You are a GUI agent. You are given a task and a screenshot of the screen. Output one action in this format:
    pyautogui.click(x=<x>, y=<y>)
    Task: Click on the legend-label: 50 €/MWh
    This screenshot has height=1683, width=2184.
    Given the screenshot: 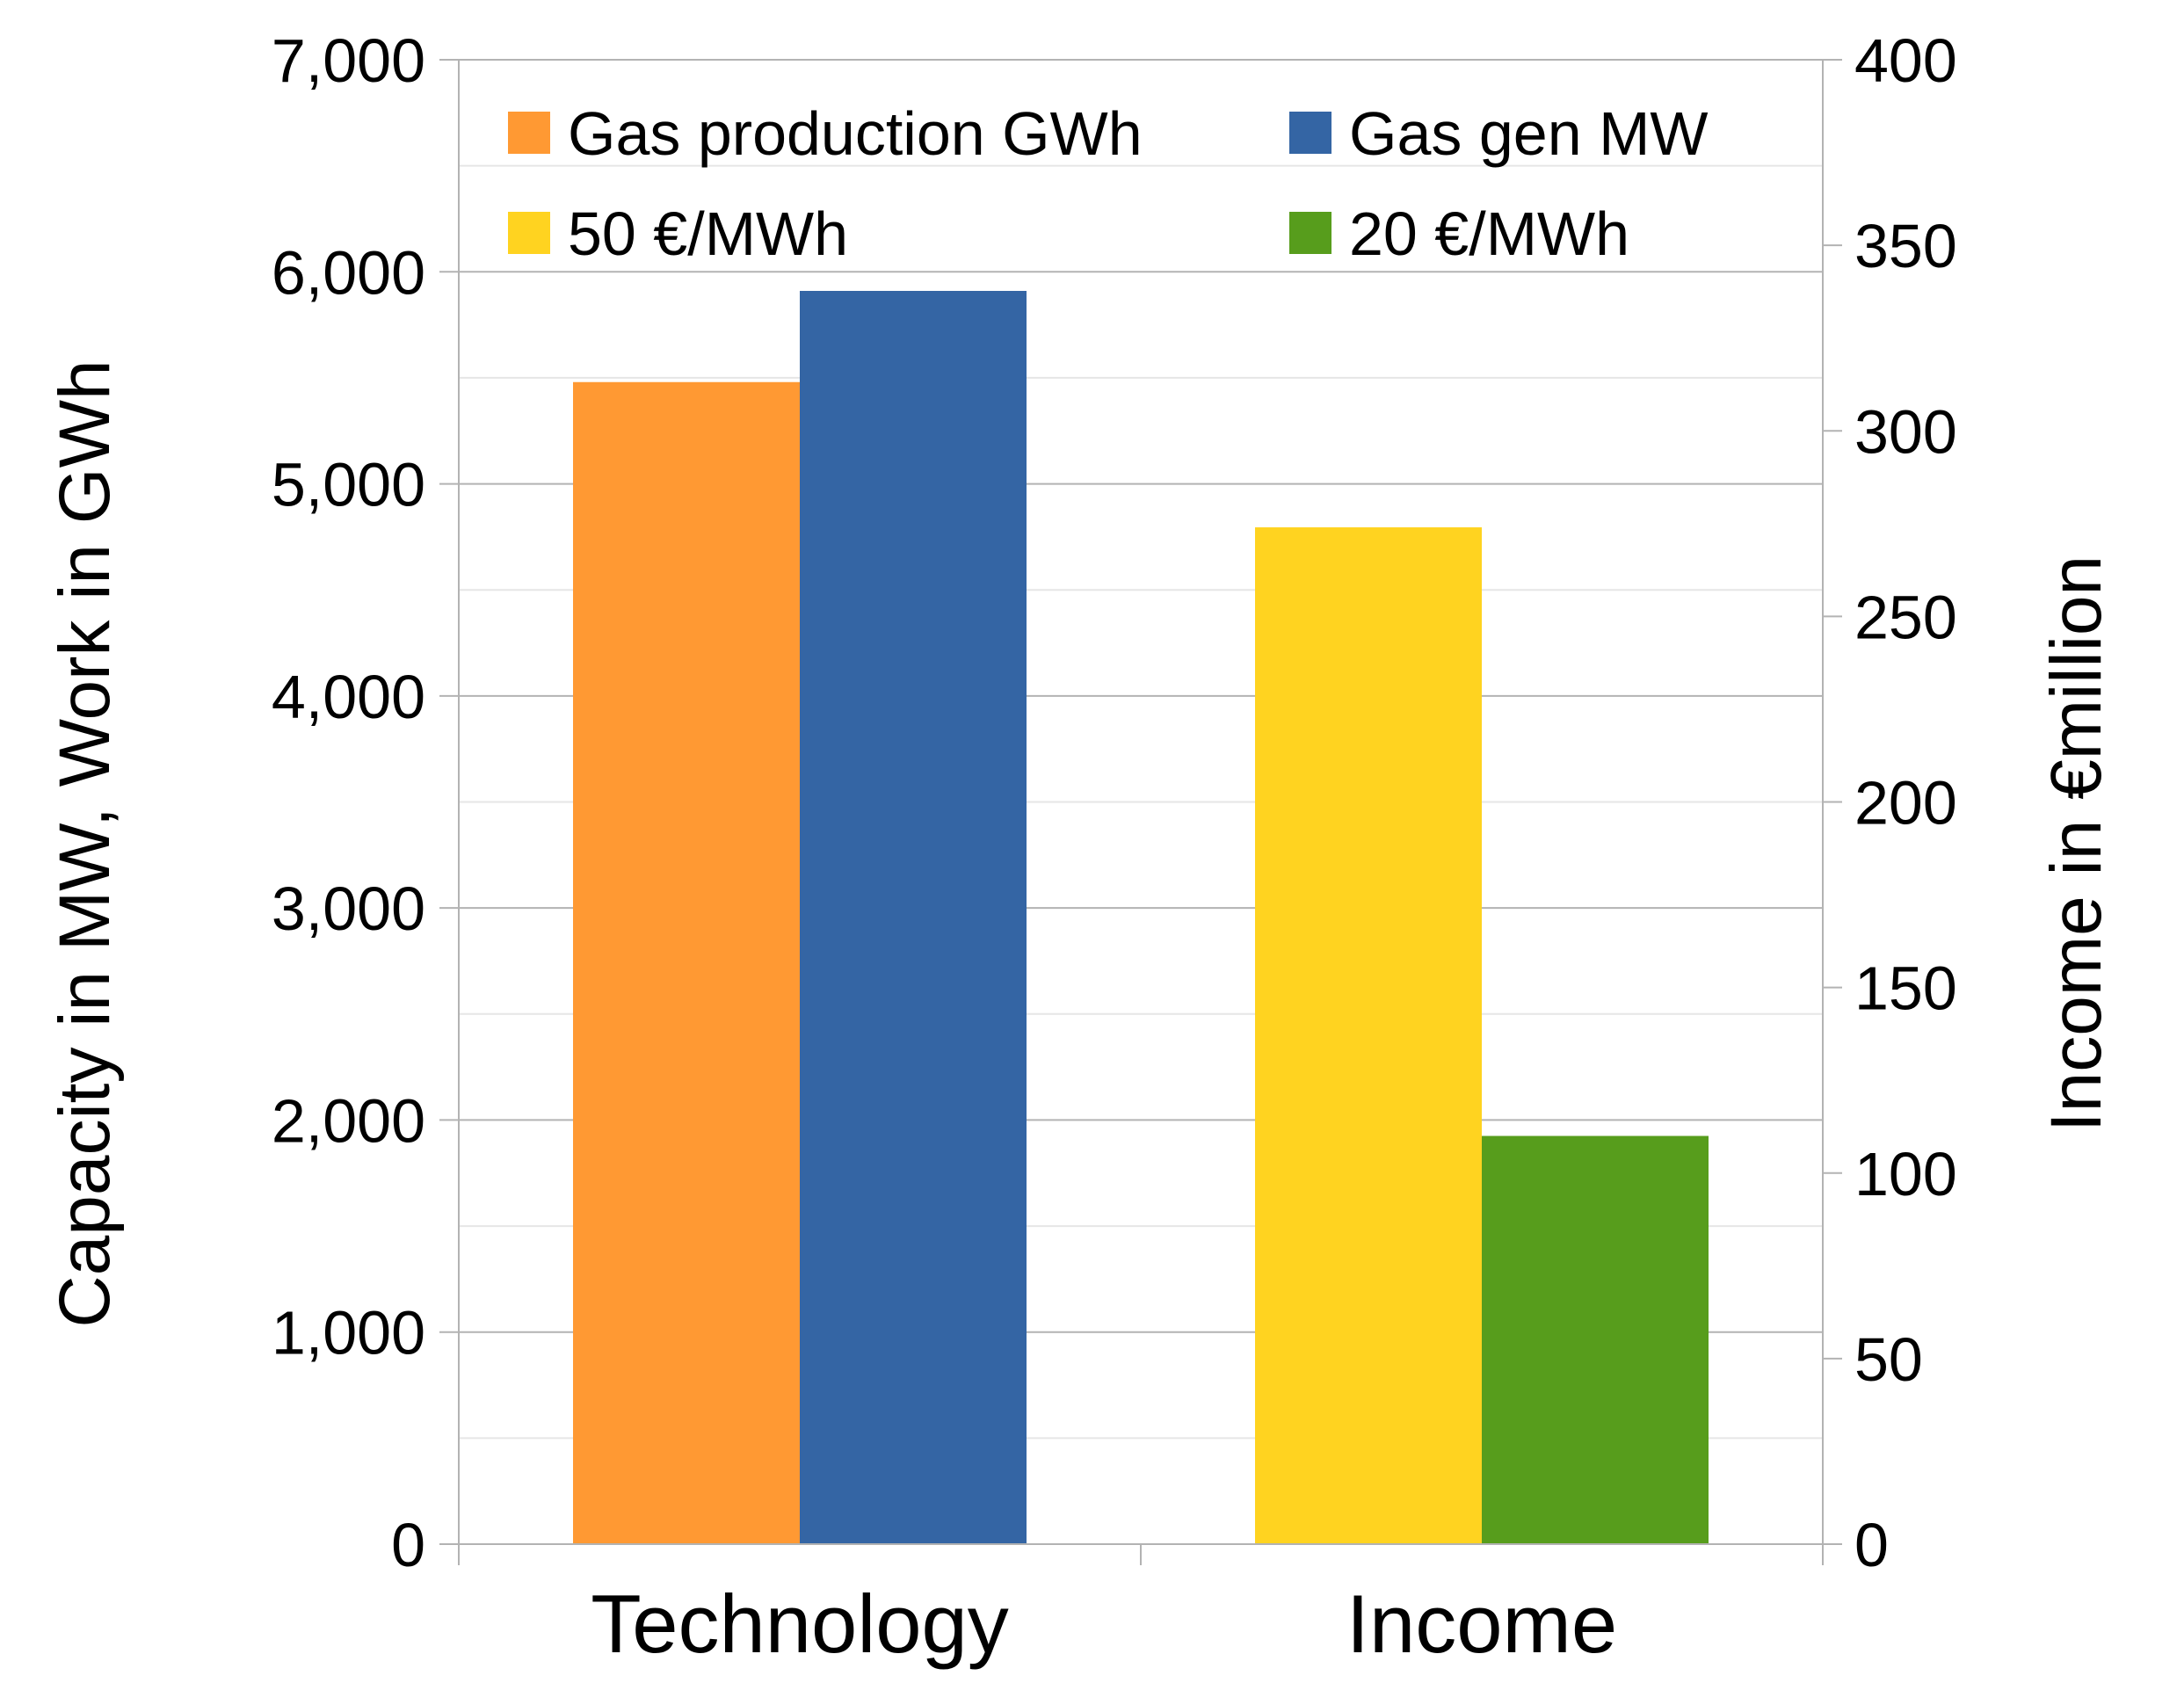 What is the action you would take?
    pyautogui.click(x=708, y=233)
    